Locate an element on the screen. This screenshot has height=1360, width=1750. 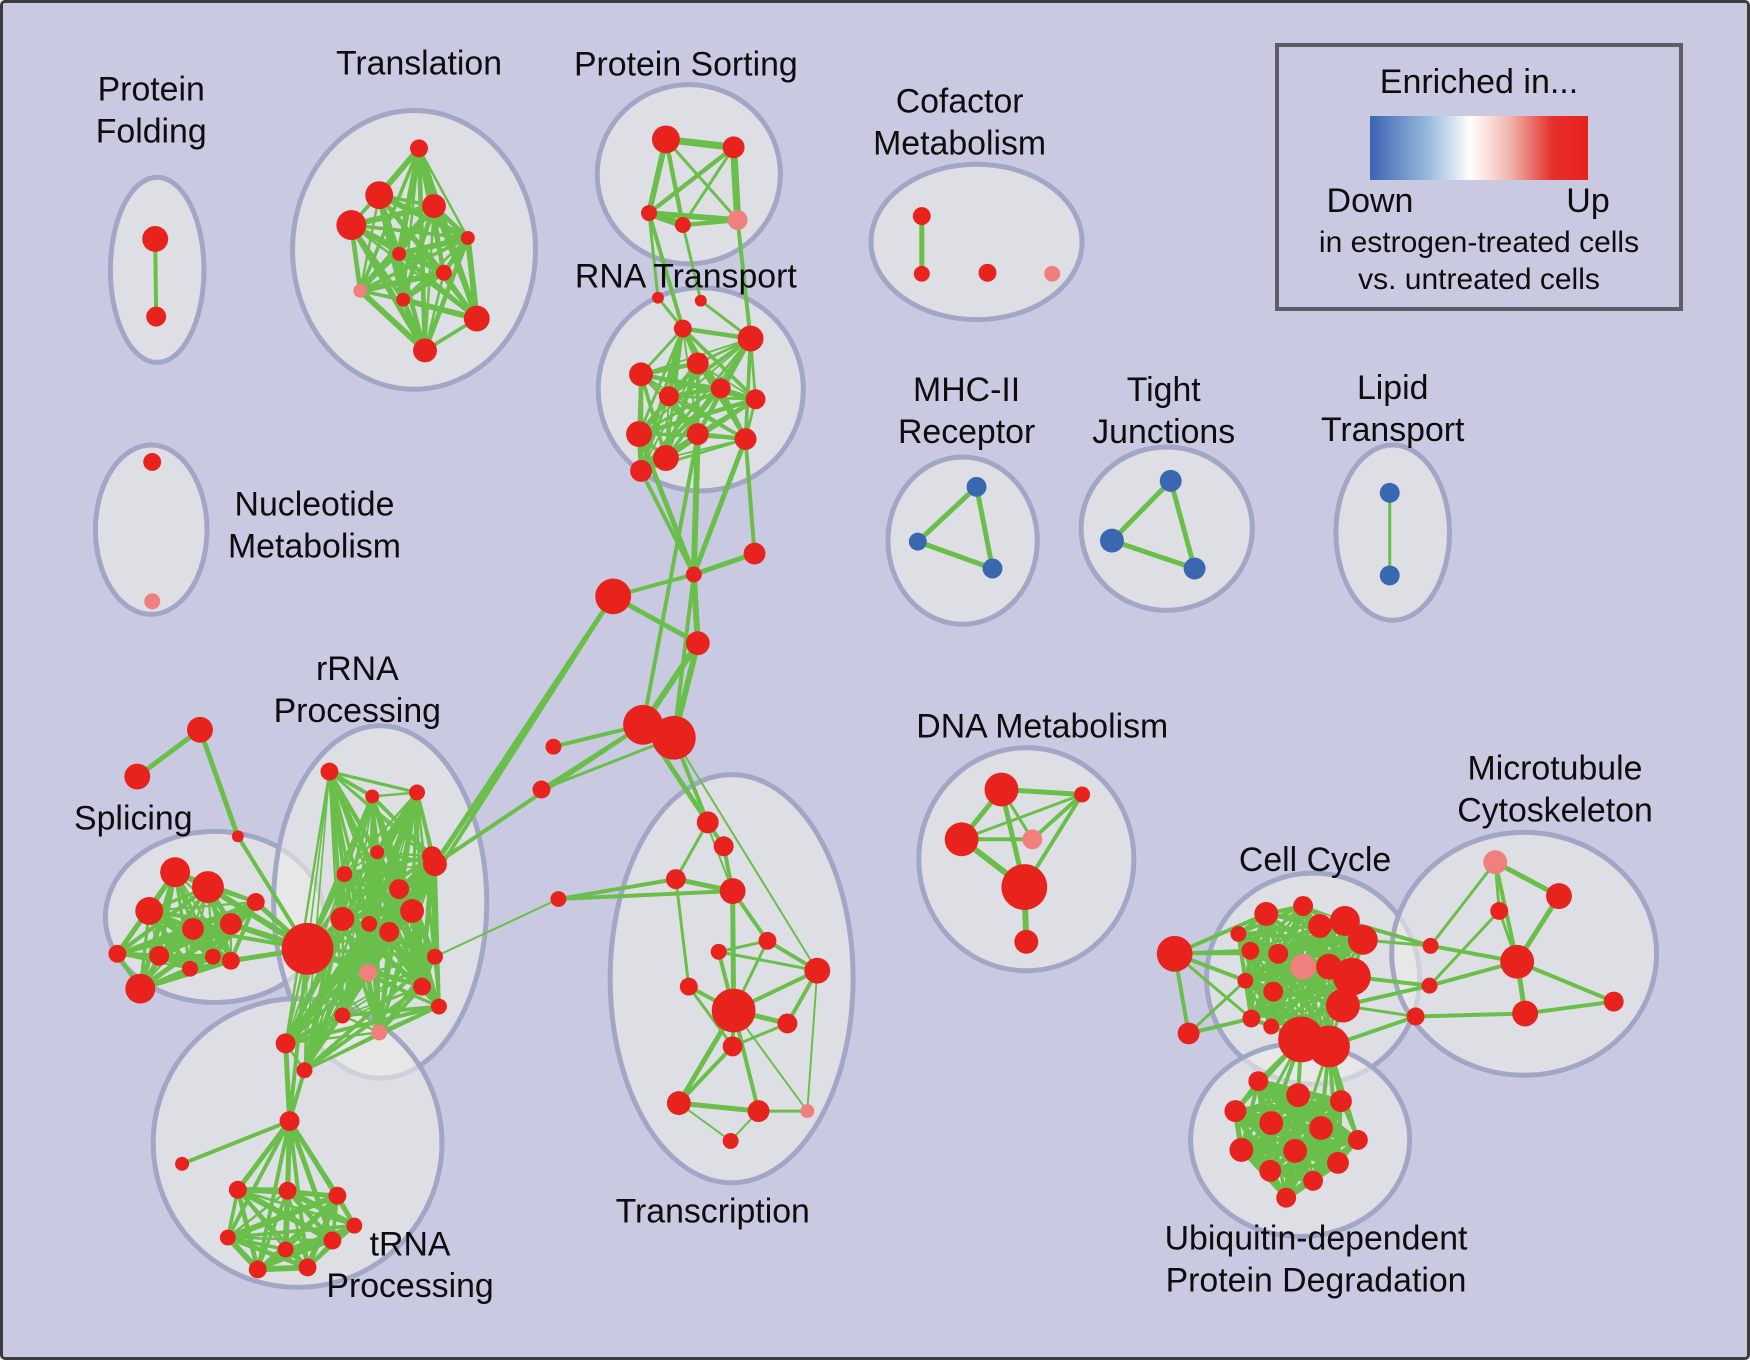
protein-folding-label-line-2: Folding is located at coordinates (151, 131).